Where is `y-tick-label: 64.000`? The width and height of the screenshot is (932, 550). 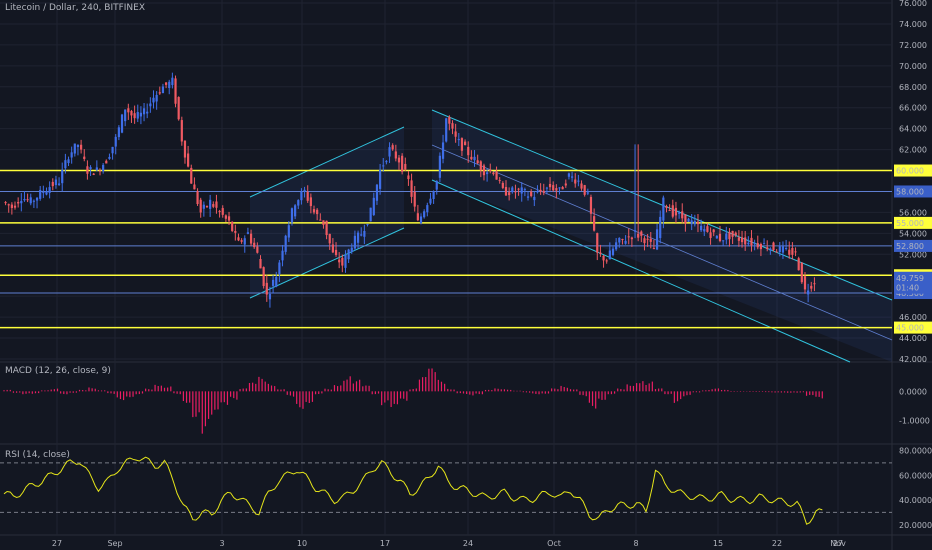
y-tick-label: 64.000 is located at coordinates (913, 129).